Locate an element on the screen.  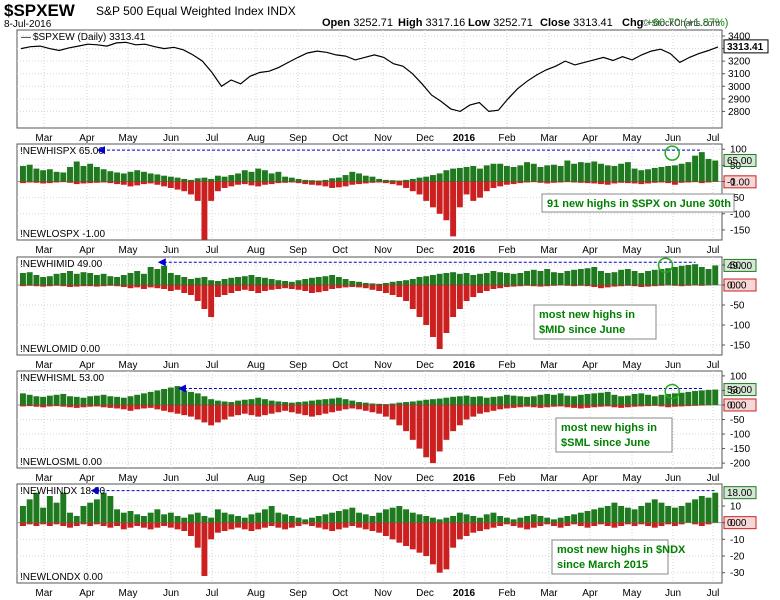
value-tick-label: -100 is located at coordinates (740, 435).